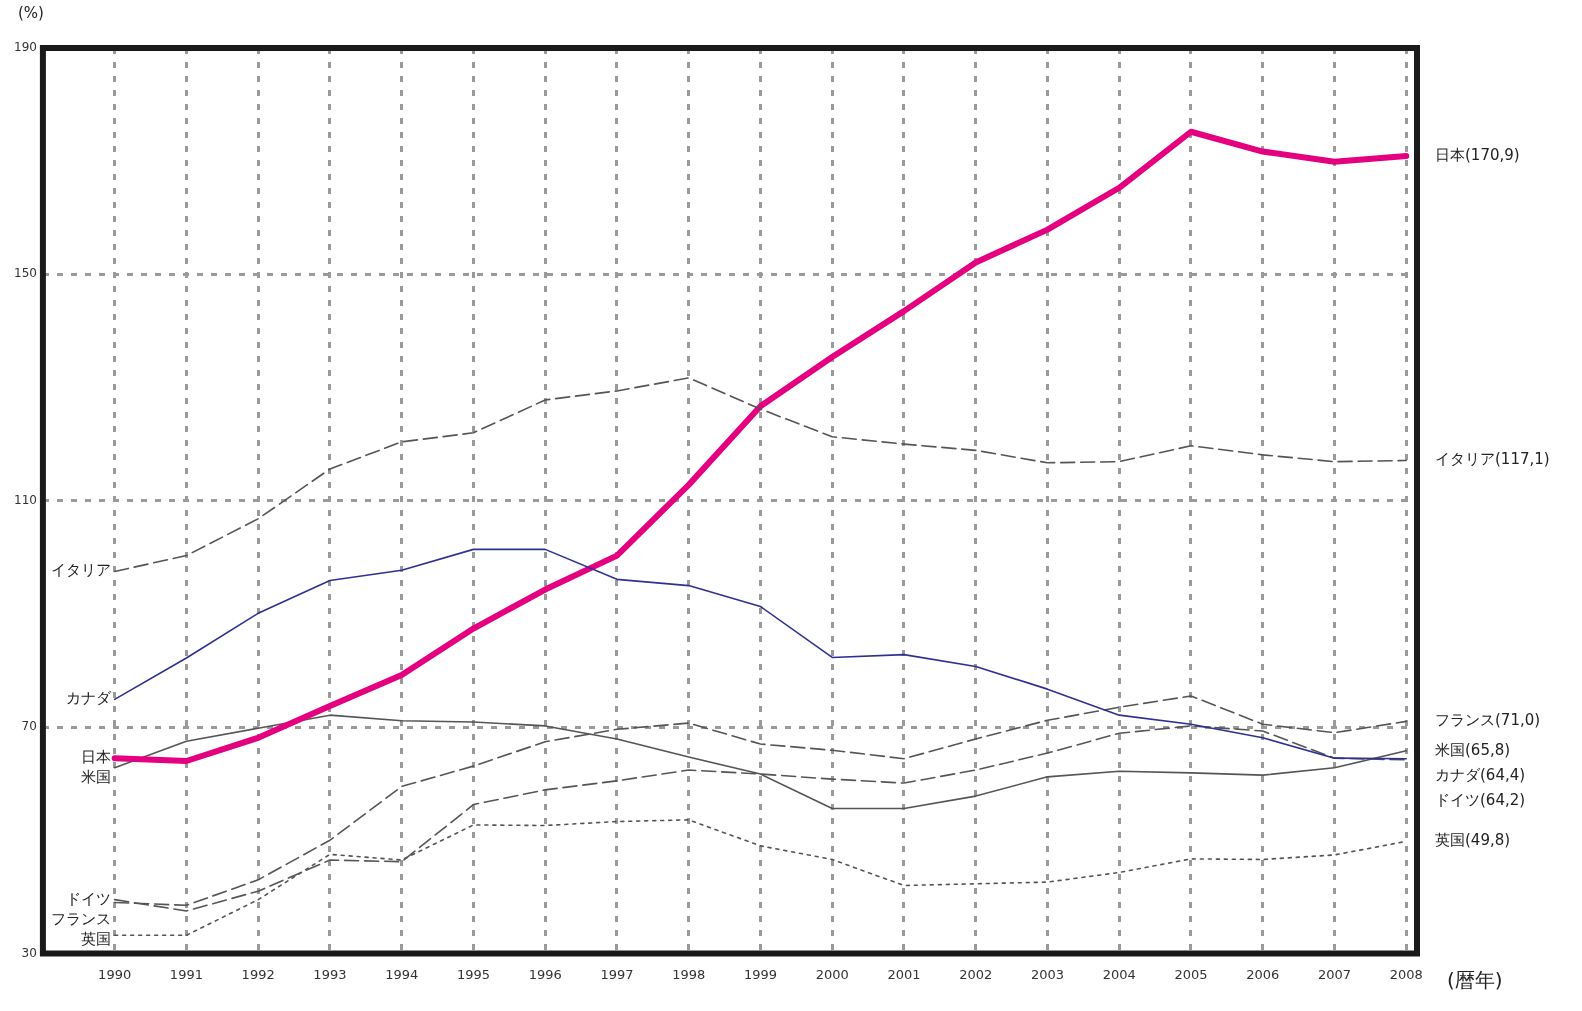 The height and width of the screenshot is (1011, 1582). Describe the element at coordinates (832, 974) in the screenshot. I see `x-tick-label: 2000` at that location.